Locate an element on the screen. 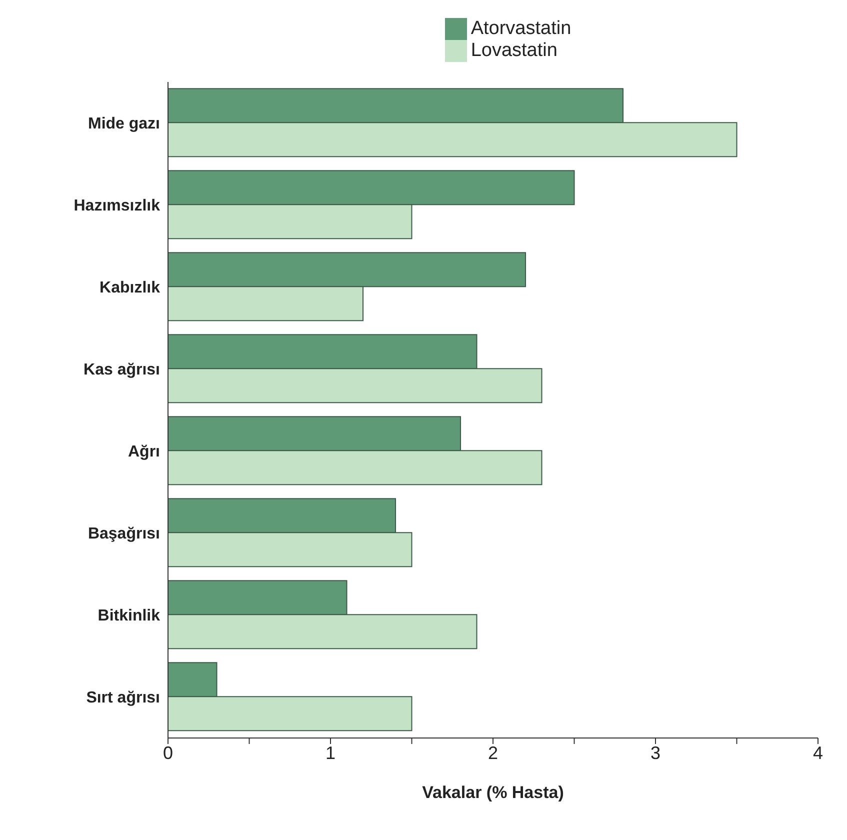 This screenshot has height=840, width=847. y-tick-label: Sırt ağrısı is located at coordinates (123, 698).